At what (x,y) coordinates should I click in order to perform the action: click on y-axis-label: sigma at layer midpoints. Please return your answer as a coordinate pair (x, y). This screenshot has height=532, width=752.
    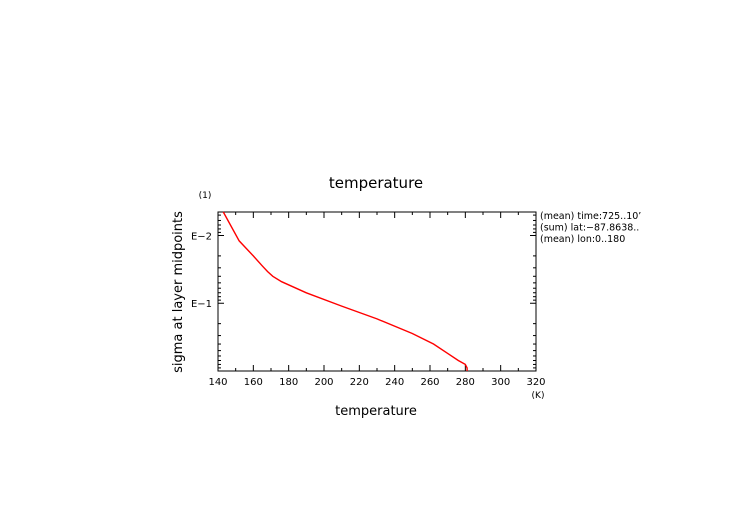
    Looking at the image, I should click on (178, 292).